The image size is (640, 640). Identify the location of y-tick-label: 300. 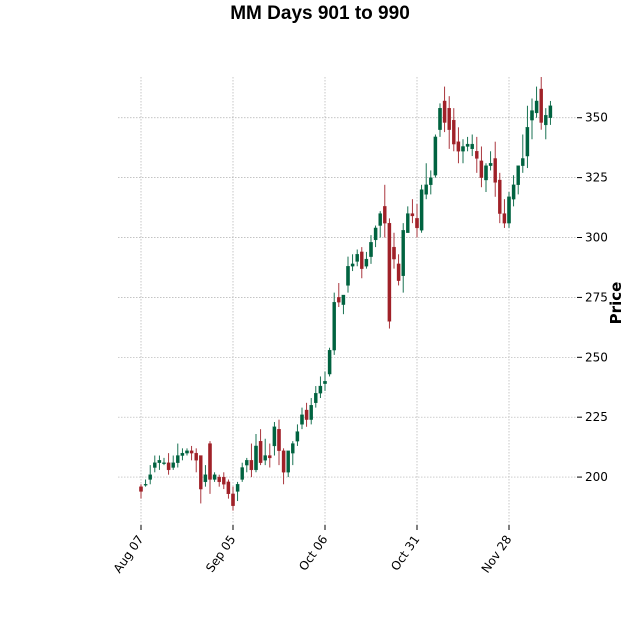
(596, 238).